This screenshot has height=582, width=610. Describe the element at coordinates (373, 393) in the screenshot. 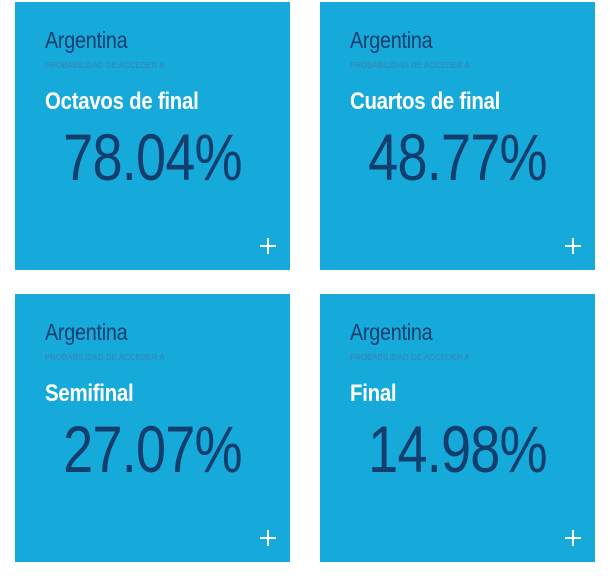

I see `stage-name: Final` at that location.